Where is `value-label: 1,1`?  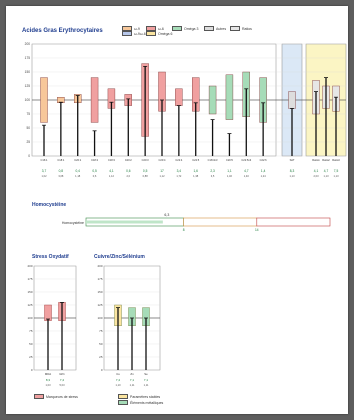 value-label: 1,1 is located at coordinates (229, 171).